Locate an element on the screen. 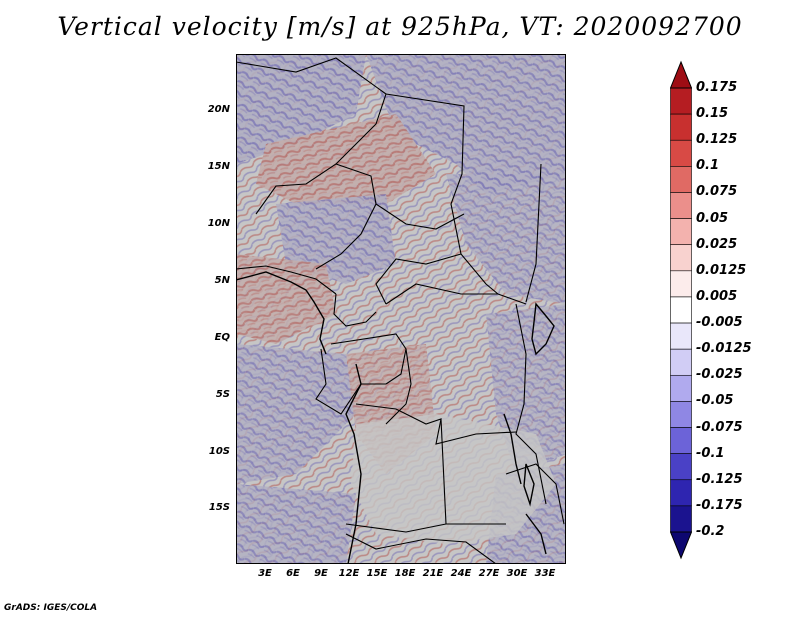 The width and height of the screenshot is (800, 618). y-tick-label: 20N is located at coordinates (218, 109).